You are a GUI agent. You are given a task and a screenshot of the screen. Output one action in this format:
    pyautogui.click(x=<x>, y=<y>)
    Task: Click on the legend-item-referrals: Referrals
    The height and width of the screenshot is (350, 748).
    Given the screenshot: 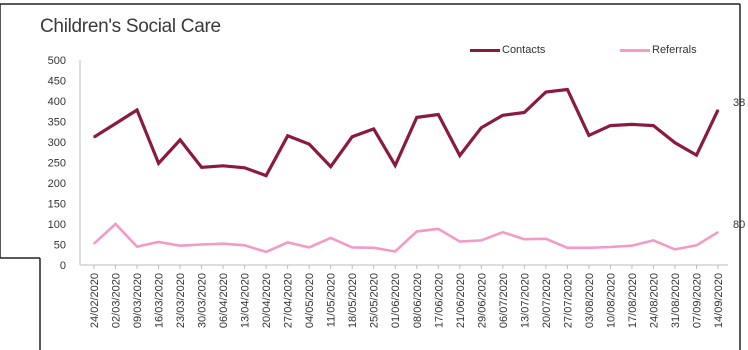 What is the action you would take?
    pyautogui.click(x=658, y=50)
    